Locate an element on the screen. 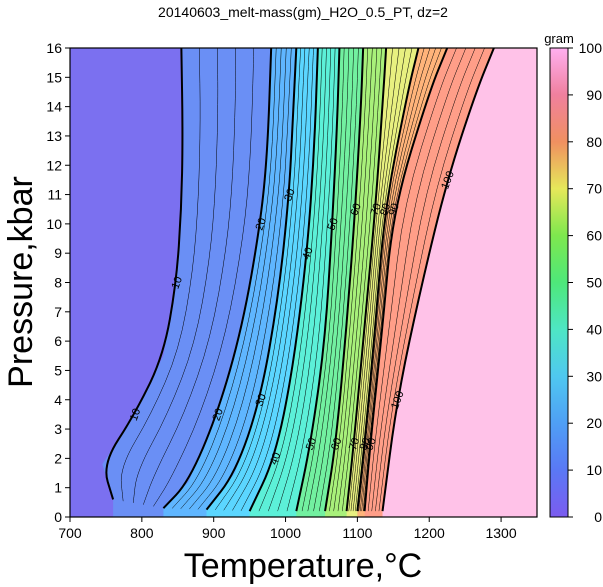 The width and height of the screenshot is (603, 587). contour-label-text: 60 is located at coordinates (336, 444).